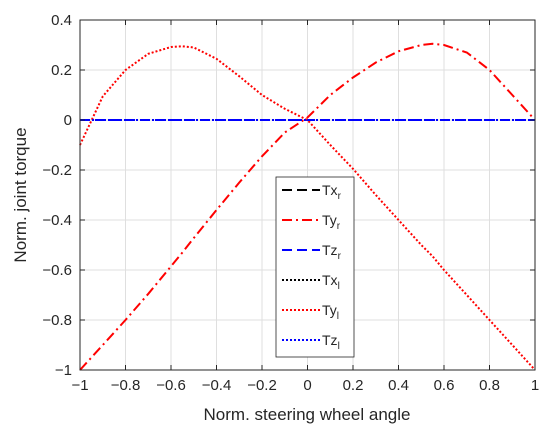  What do you see at coordinates (20, 194) in the screenshot?
I see `y-axis-label: Norm. joint torque` at bounding box center [20, 194].